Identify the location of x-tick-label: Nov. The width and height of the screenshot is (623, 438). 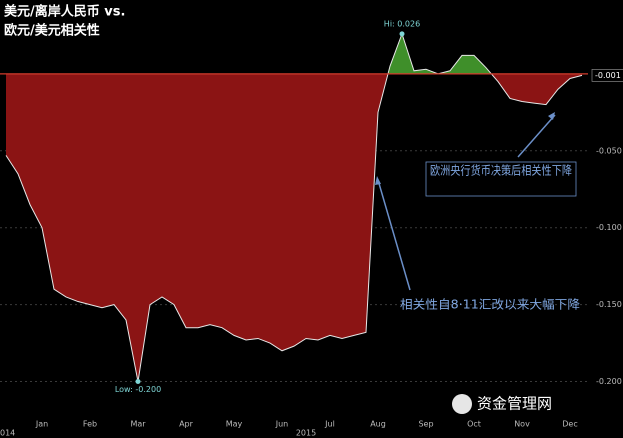
(522, 424).